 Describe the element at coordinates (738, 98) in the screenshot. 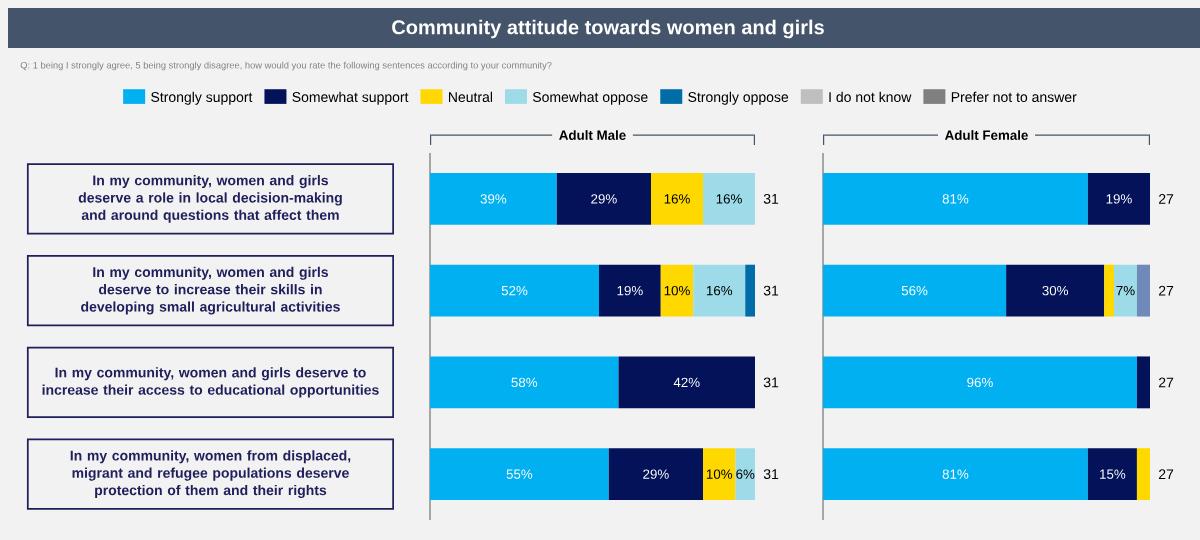

I see `legend-label: Strongly oppose` at that location.